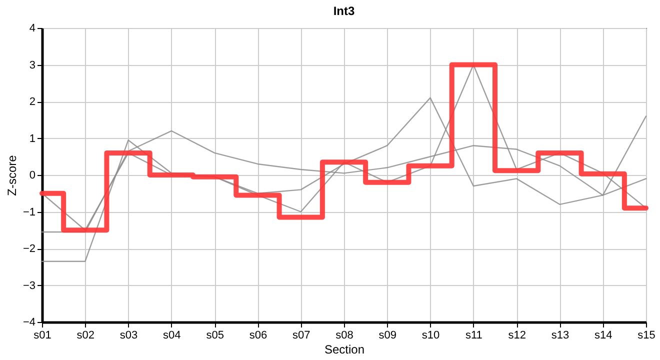 This screenshot has width=660, height=360. What do you see at coordinates (387, 336) in the screenshot?
I see `x-tick-label: s09` at bounding box center [387, 336].